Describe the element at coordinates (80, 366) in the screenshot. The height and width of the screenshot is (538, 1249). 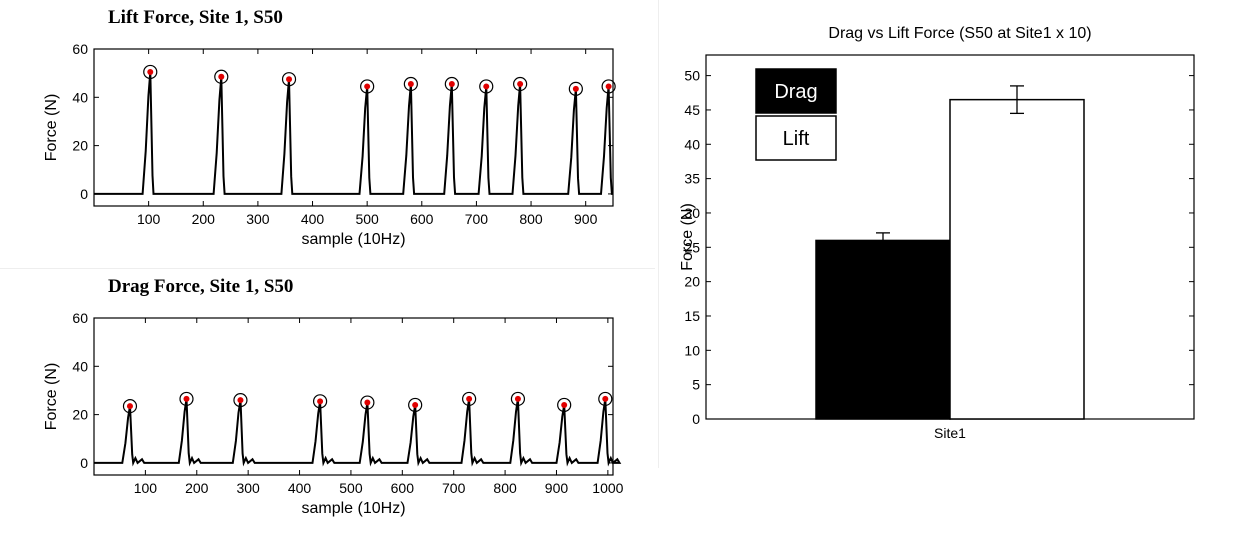
I see `drag-ytick-label: 40` at that location.